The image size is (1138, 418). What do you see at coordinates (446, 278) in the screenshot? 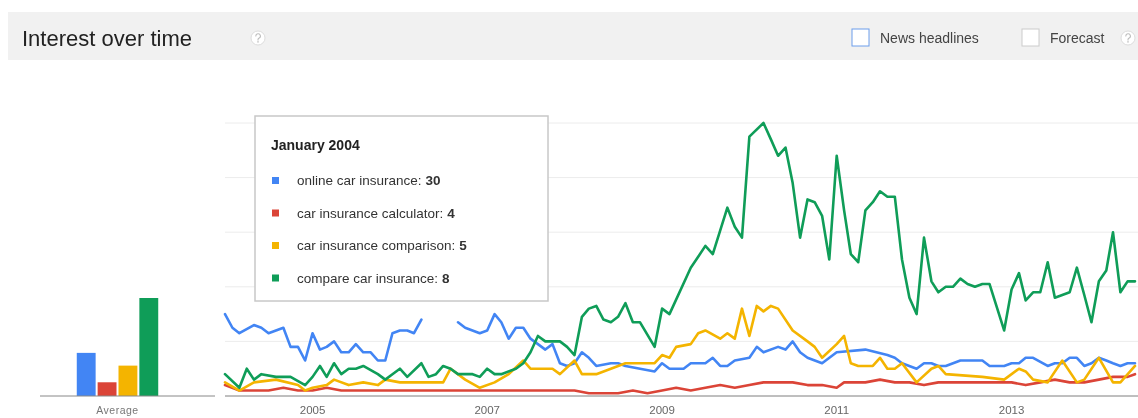
I see `annotation: 8` at bounding box center [446, 278].